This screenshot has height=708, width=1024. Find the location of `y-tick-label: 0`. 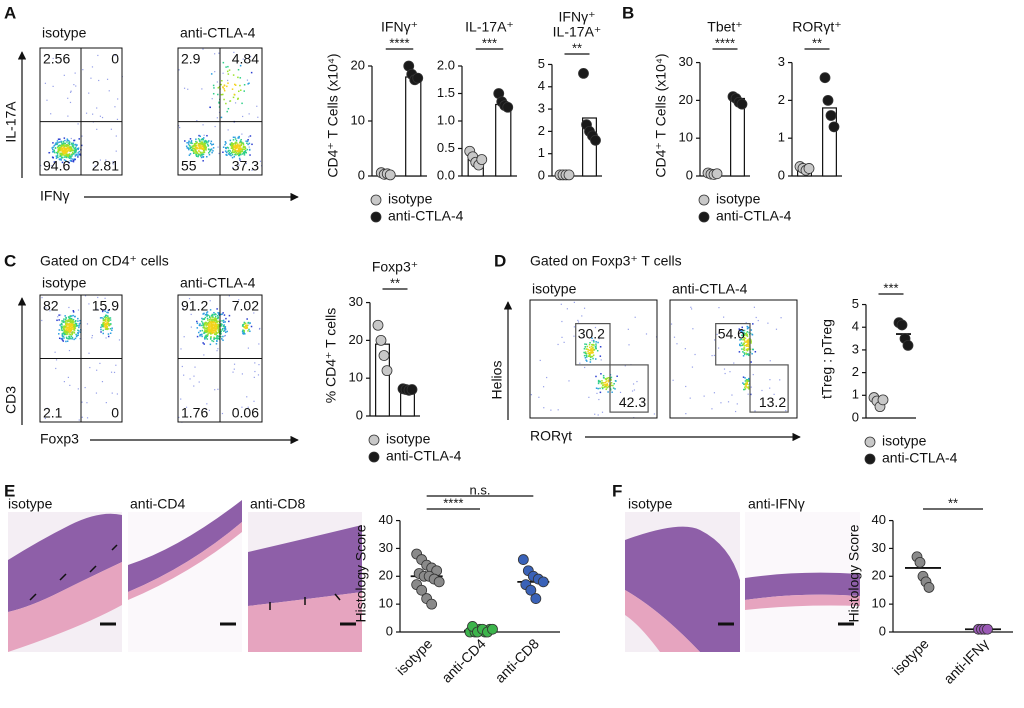

y-tick-label: 0 is located at coordinates (689, 174).